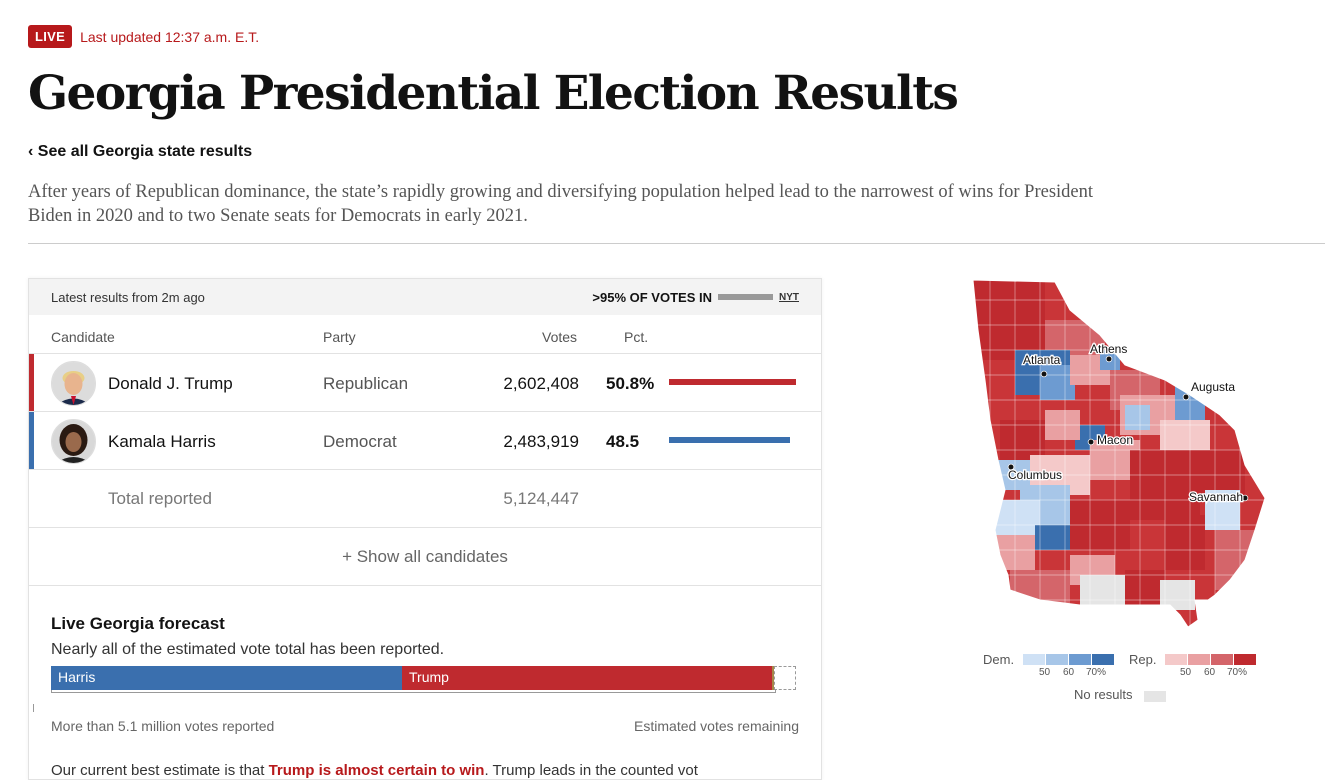 The width and height of the screenshot is (1325, 780). What do you see at coordinates (170, 383) in the screenshot?
I see `candidate-name: Donald J. Trump` at bounding box center [170, 383].